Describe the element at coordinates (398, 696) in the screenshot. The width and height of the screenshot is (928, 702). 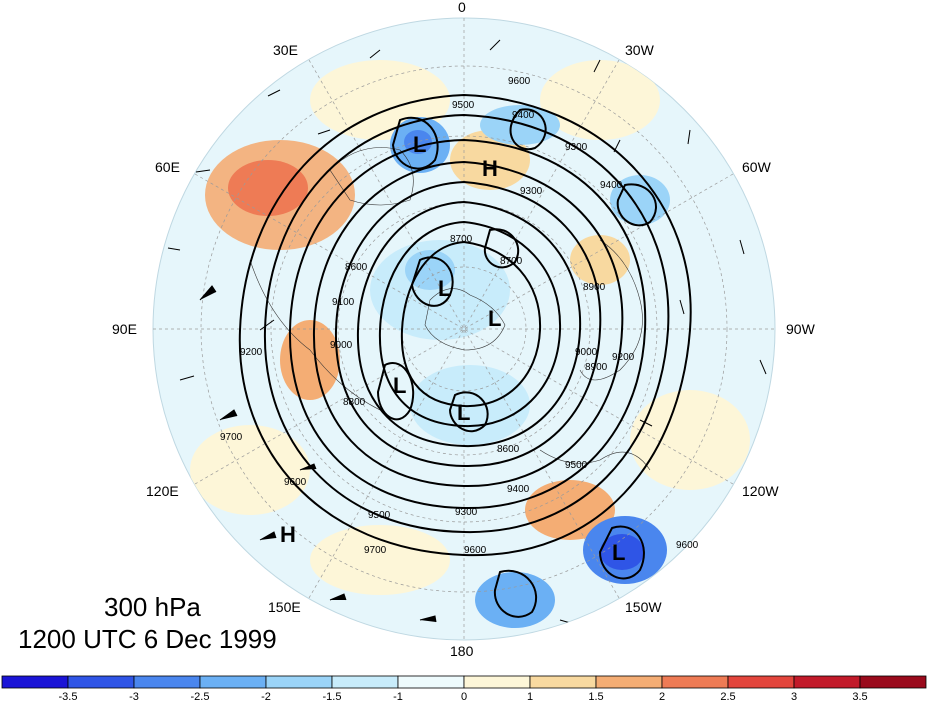
I see `colorbar-tick-label: -1` at that location.